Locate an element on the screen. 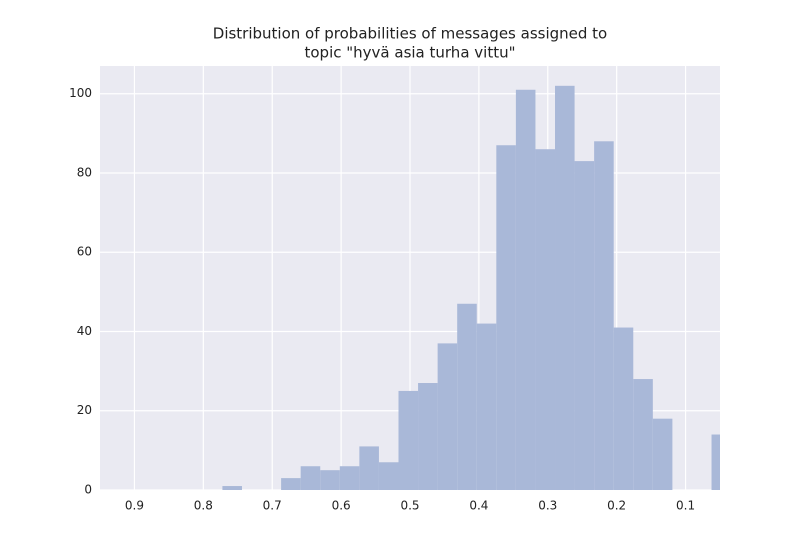 The image size is (800, 550). x-tick-label: 0.1 is located at coordinates (685, 506).